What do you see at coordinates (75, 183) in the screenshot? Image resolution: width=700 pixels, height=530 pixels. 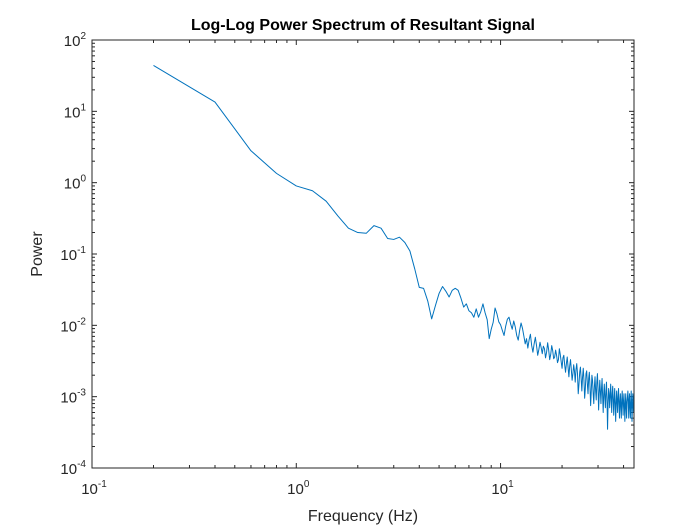 I see `y-tick-label: 10⁰` at bounding box center [75, 183].